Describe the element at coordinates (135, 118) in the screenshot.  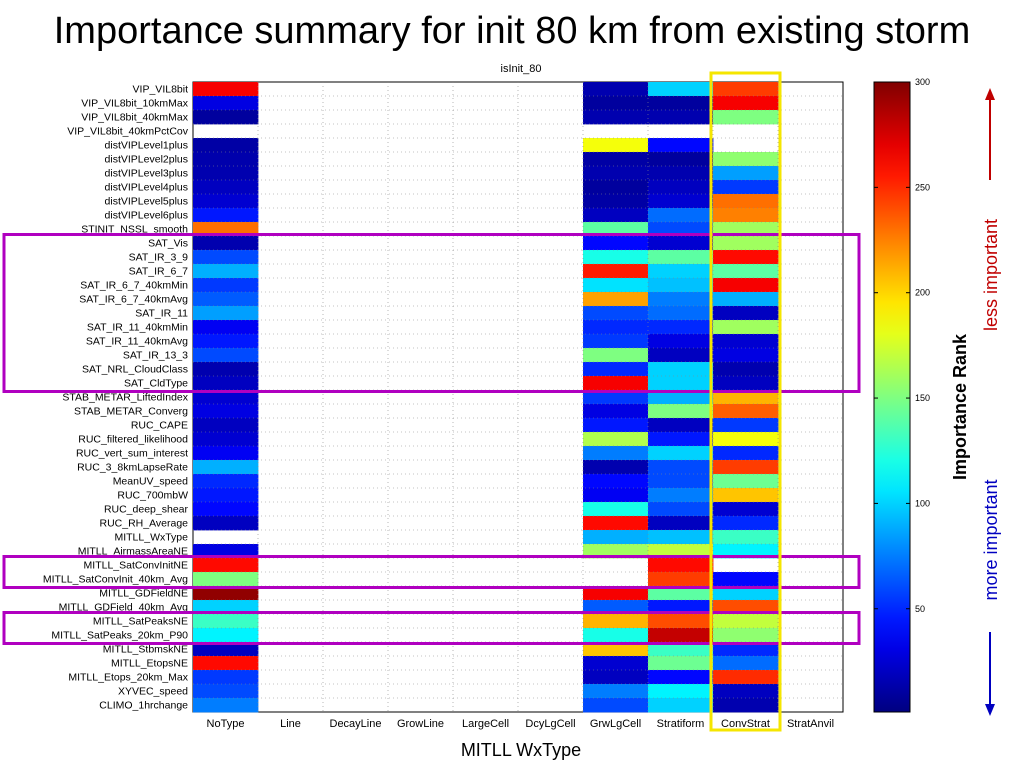
I see `row-label-vip-vil8bit-40kmmax: VIP_VIL8bit_40kmMax` at that location.